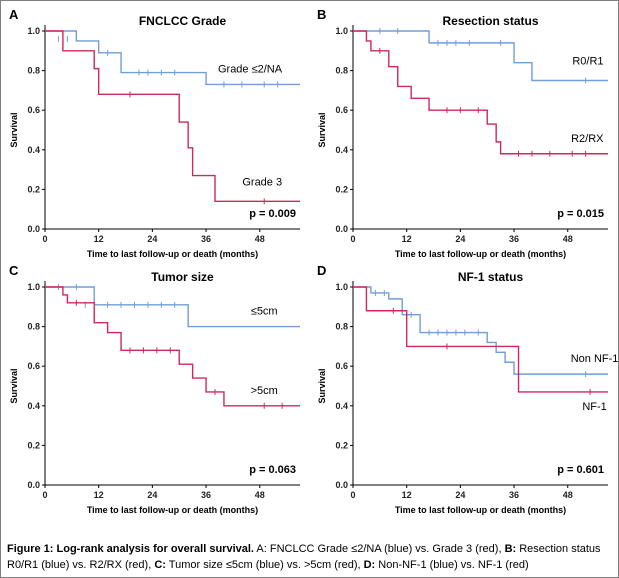  What do you see at coordinates (264, 391) in the screenshot?
I see `series-label: >5cm` at bounding box center [264, 391].